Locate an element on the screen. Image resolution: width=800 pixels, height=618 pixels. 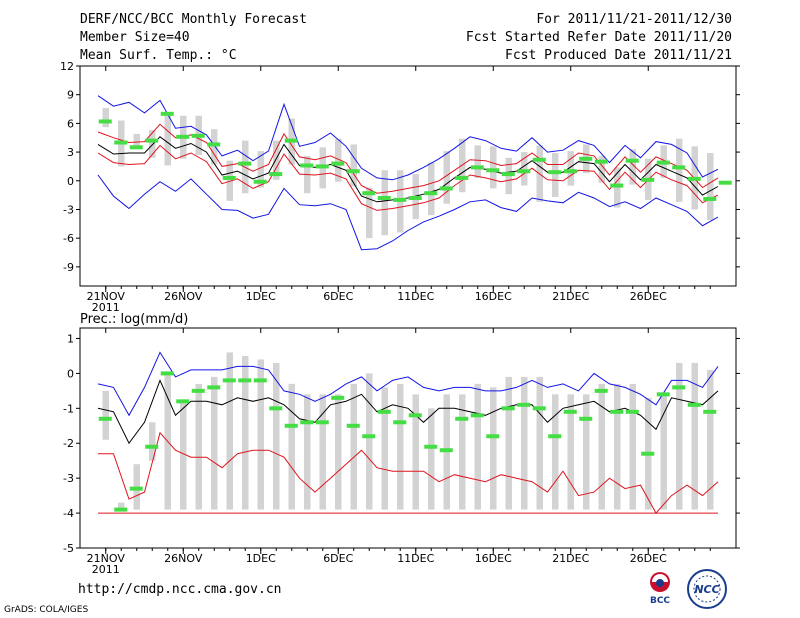
forecast-produced-date: Fcst Produced Date 2011/11/21 is located at coordinates (618, 55).